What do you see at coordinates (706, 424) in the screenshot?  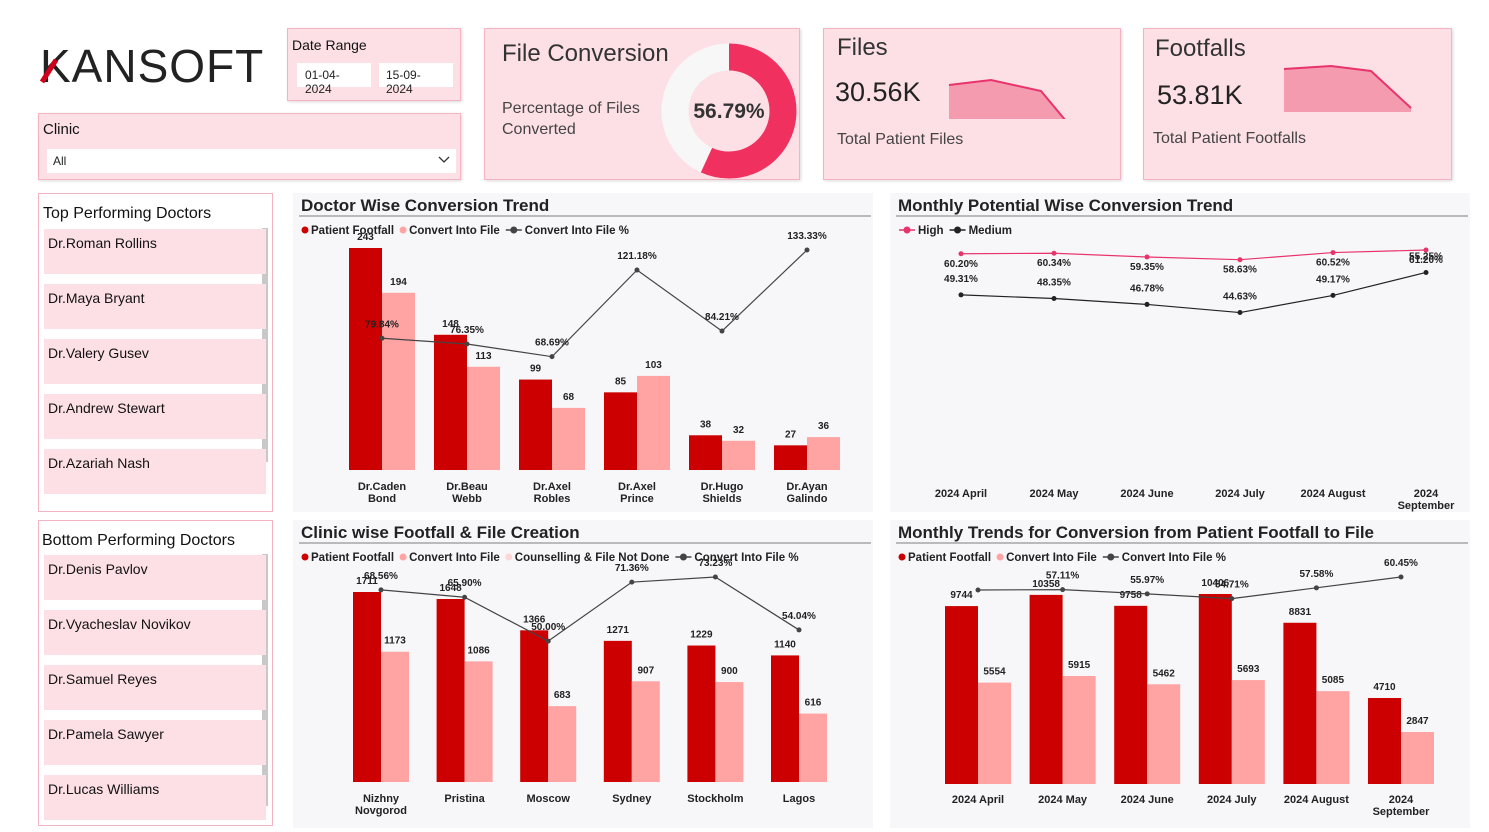 I see `value-label: 38` at bounding box center [706, 424].